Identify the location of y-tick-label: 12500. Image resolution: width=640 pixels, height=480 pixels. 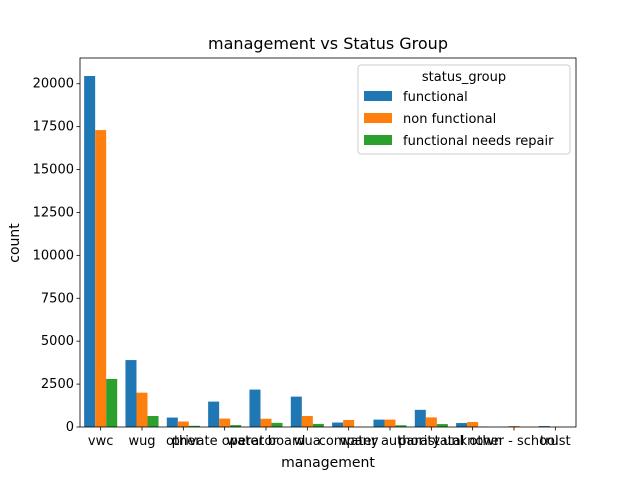
(53, 212).